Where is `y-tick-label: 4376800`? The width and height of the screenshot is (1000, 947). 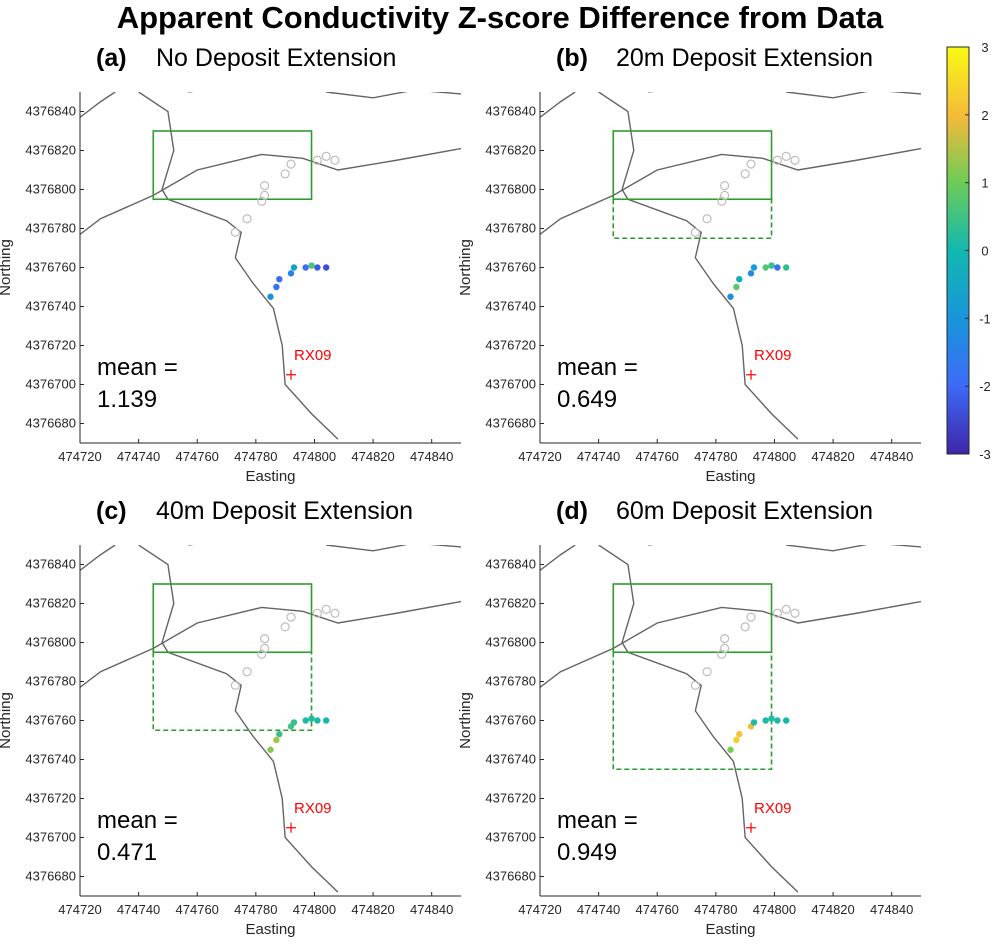
y-tick-label: 4376800 is located at coordinates (510, 189).